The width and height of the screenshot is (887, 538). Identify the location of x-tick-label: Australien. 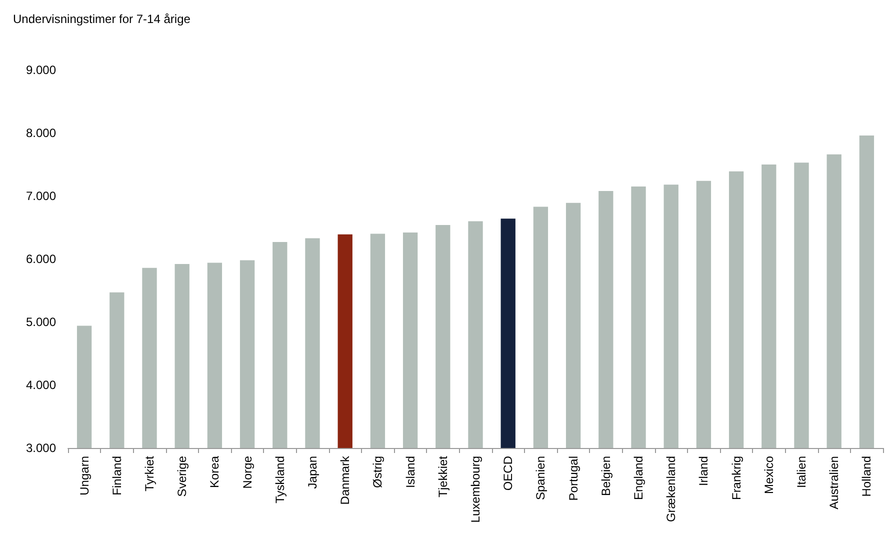
(834, 483).